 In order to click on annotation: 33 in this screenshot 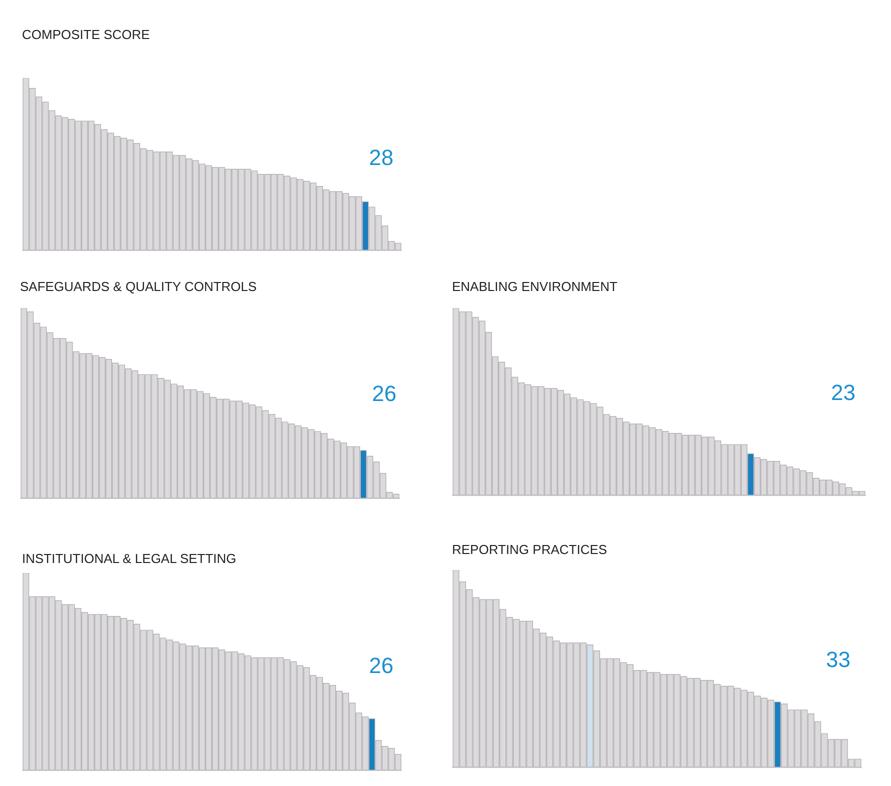, I will do `click(838, 659)`.